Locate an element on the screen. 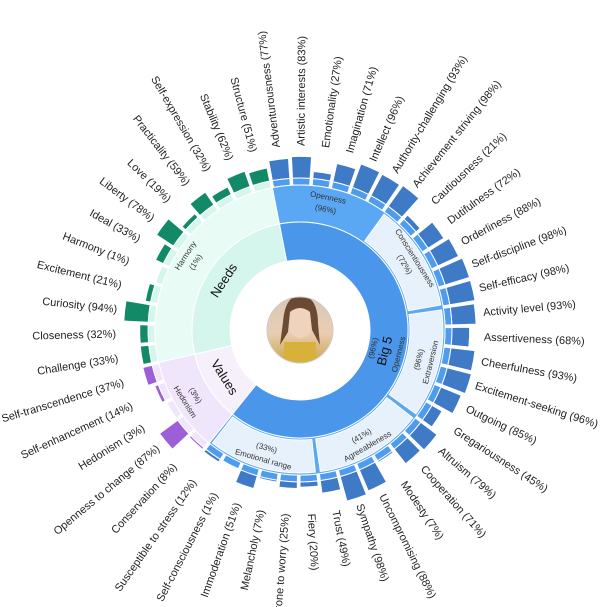 The image size is (600, 607). center-group is located at coordinates (300, 330).